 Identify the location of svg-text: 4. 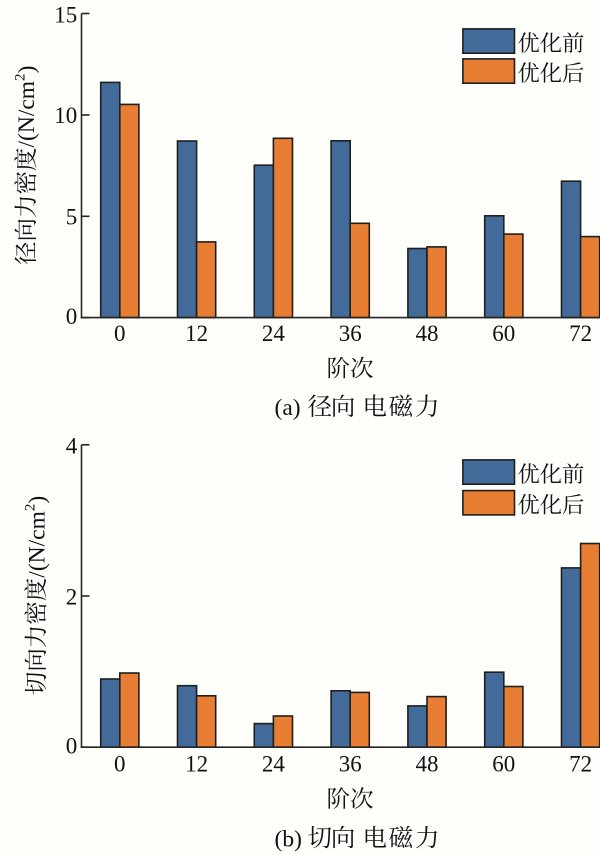
(72, 445).